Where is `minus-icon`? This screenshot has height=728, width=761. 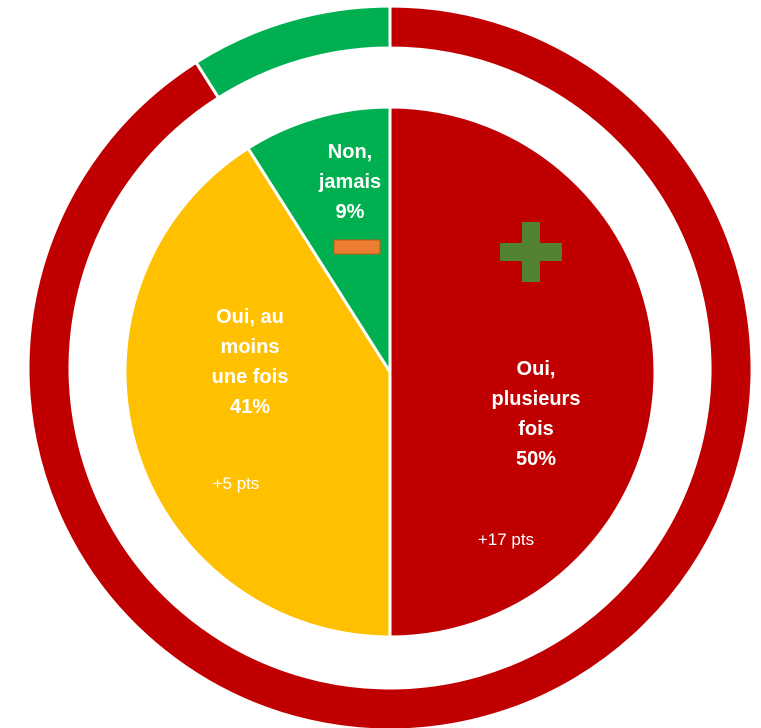 minus-icon is located at coordinates (357, 247).